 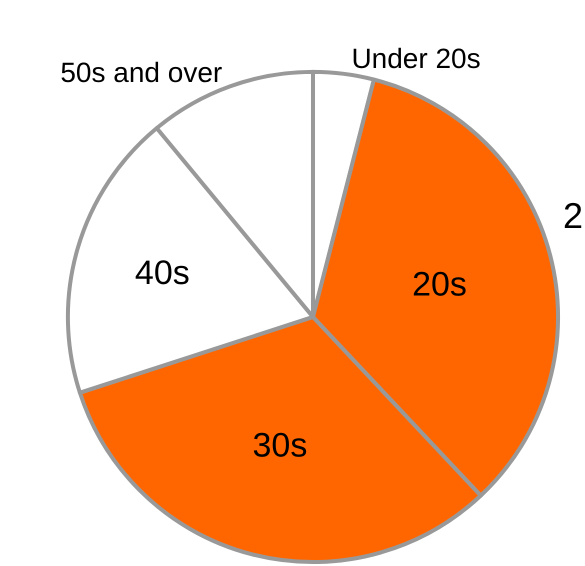 What do you see at coordinates (141, 72) in the screenshot?
I see `slice-label: 50s and over` at bounding box center [141, 72].